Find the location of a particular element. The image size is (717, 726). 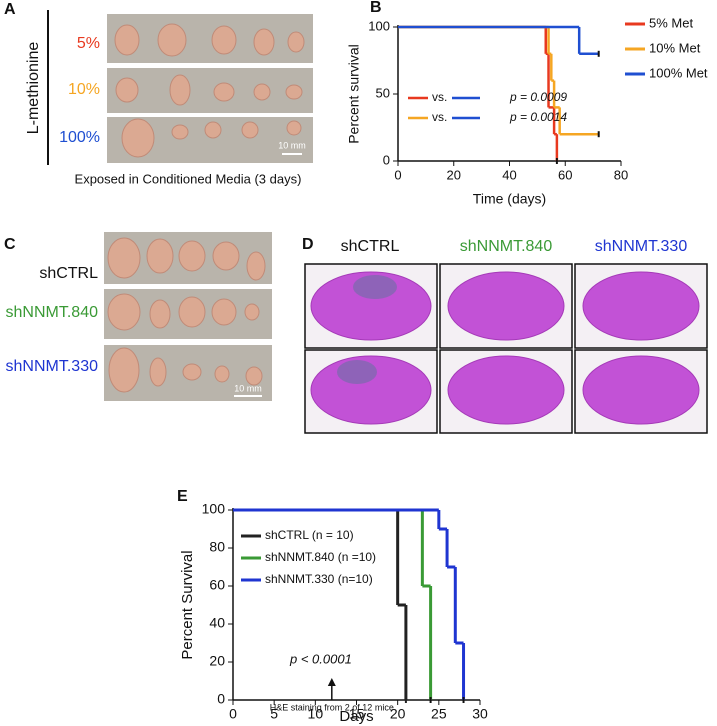

x-tick-label: 80 is located at coordinates (621, 174).